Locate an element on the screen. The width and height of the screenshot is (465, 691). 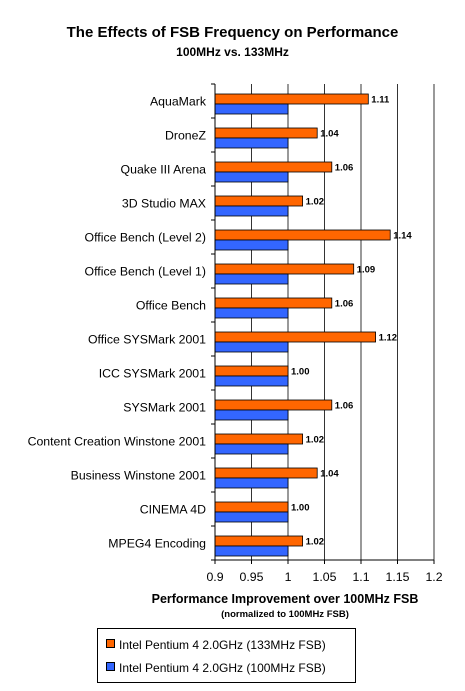
category-label: Business Winstone 2001 is located at coordinates (139, 476).